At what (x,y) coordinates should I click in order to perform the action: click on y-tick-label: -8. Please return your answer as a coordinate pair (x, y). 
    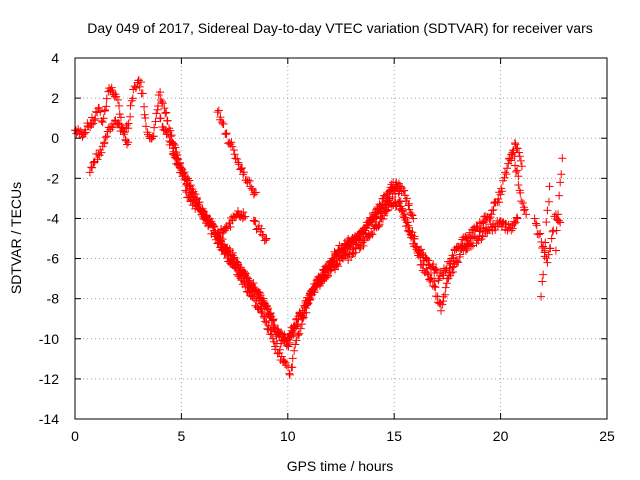
    Looking at the image, I should click on (53, 299).